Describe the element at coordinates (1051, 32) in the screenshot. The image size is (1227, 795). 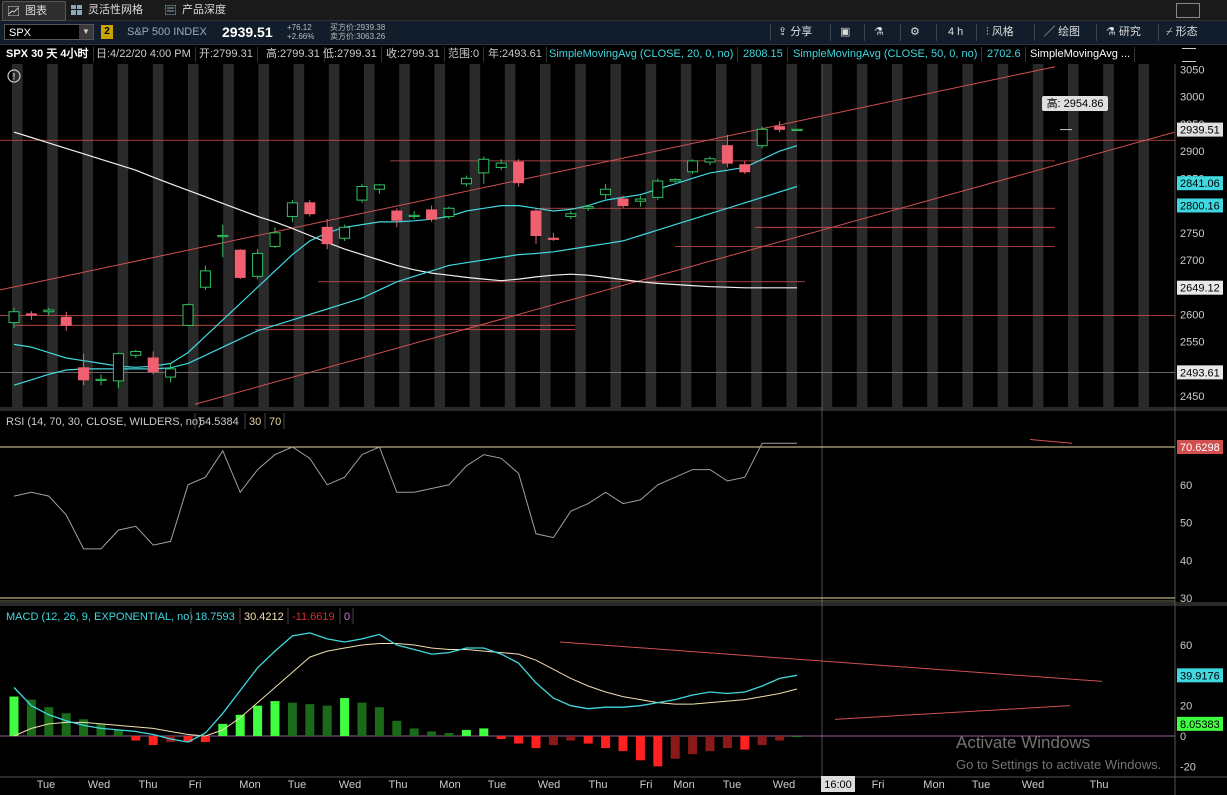
I see `pencil-icon: ╱` at that location.